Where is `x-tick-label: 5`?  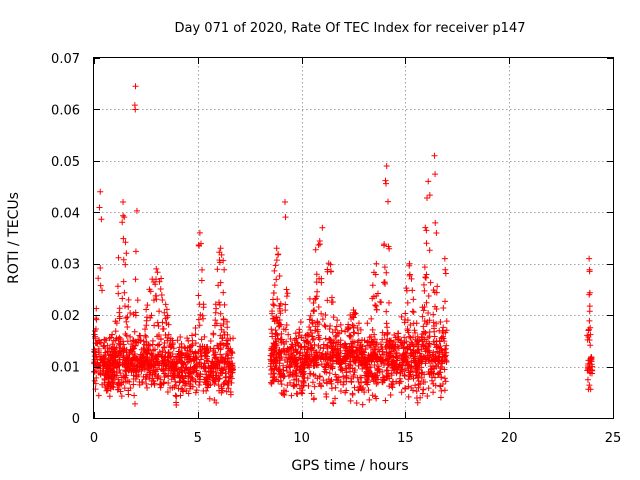
x-tick-label: 5 is located at coordinates (198, 438).